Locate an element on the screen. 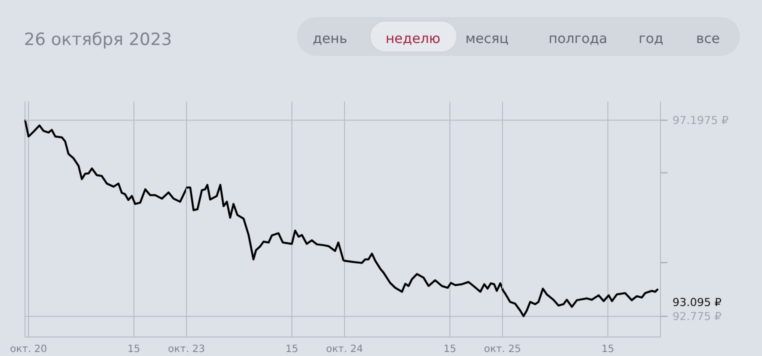  x-tick-label: окт. 25 is located at coordinates (503, 349).